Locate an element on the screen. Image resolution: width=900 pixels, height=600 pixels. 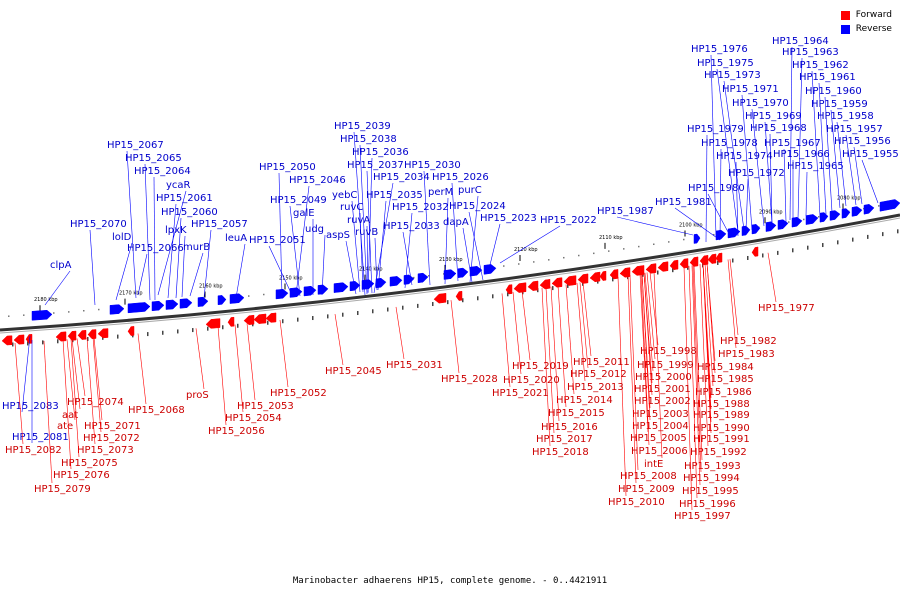
reverse-gene-label: HP15_1978 is located at coordinates (729, 143).